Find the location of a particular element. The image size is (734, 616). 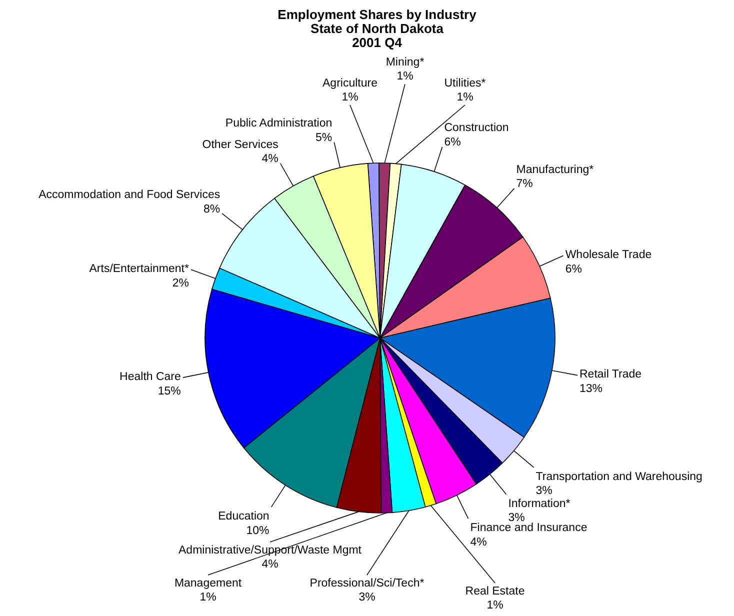

chart-title: Employment Shares by Industry State of North Dakota 2001 Q4 is located at coordinates (377, 28).